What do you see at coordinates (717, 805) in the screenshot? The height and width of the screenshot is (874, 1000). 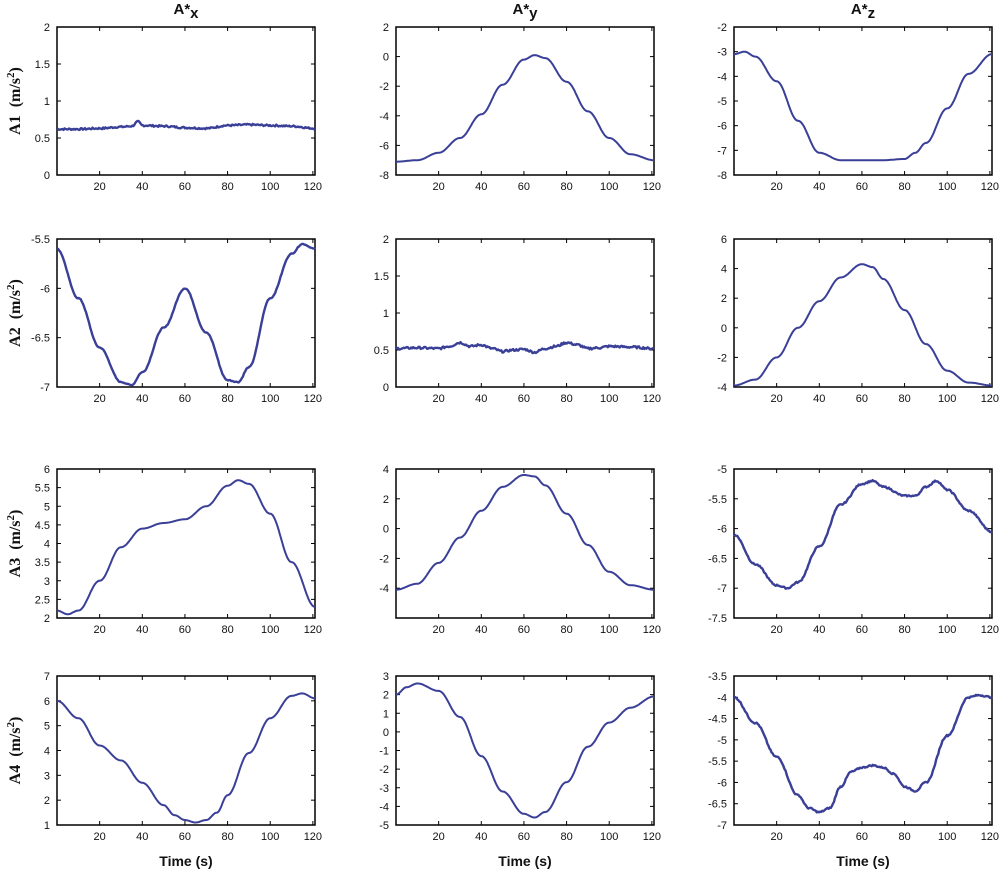 I see `y-tick-label: -6.5` at bounding box center [717, 805].